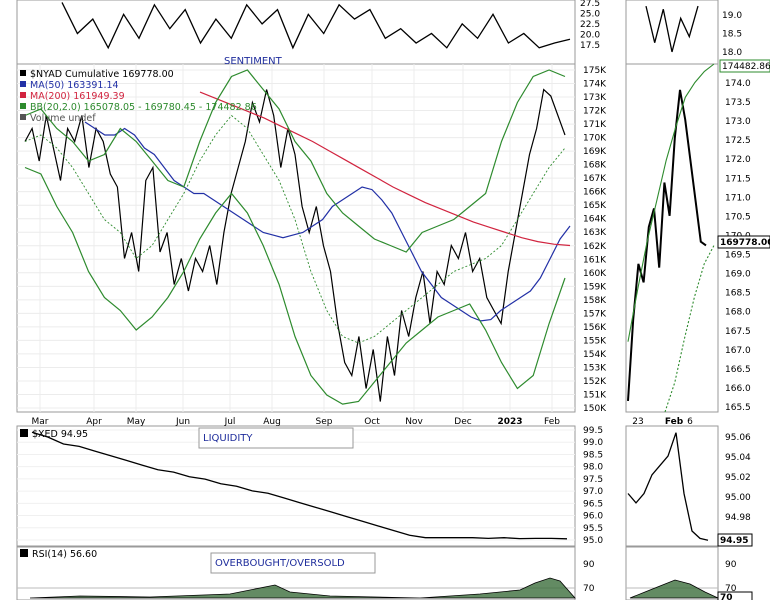 This screenshot has height=600, width=770. What do you see at coordinates (732, 16) in the screenshot?
I see `sentiment-side-tick-0: 19.0` at bounding box center [732, 16].